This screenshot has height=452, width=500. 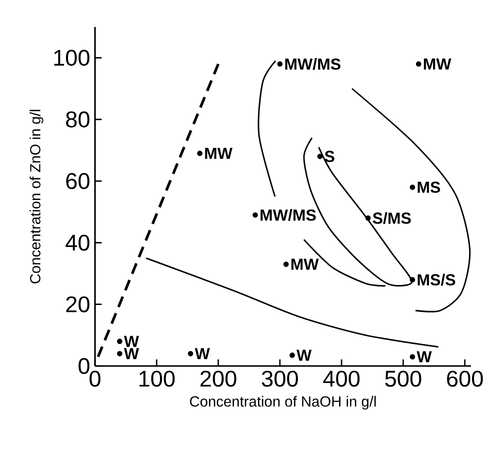 What do you see at coordinates (78, 242) in the screenshot?
I see `y-tick-label: 40` at bounding box center [78, 242].